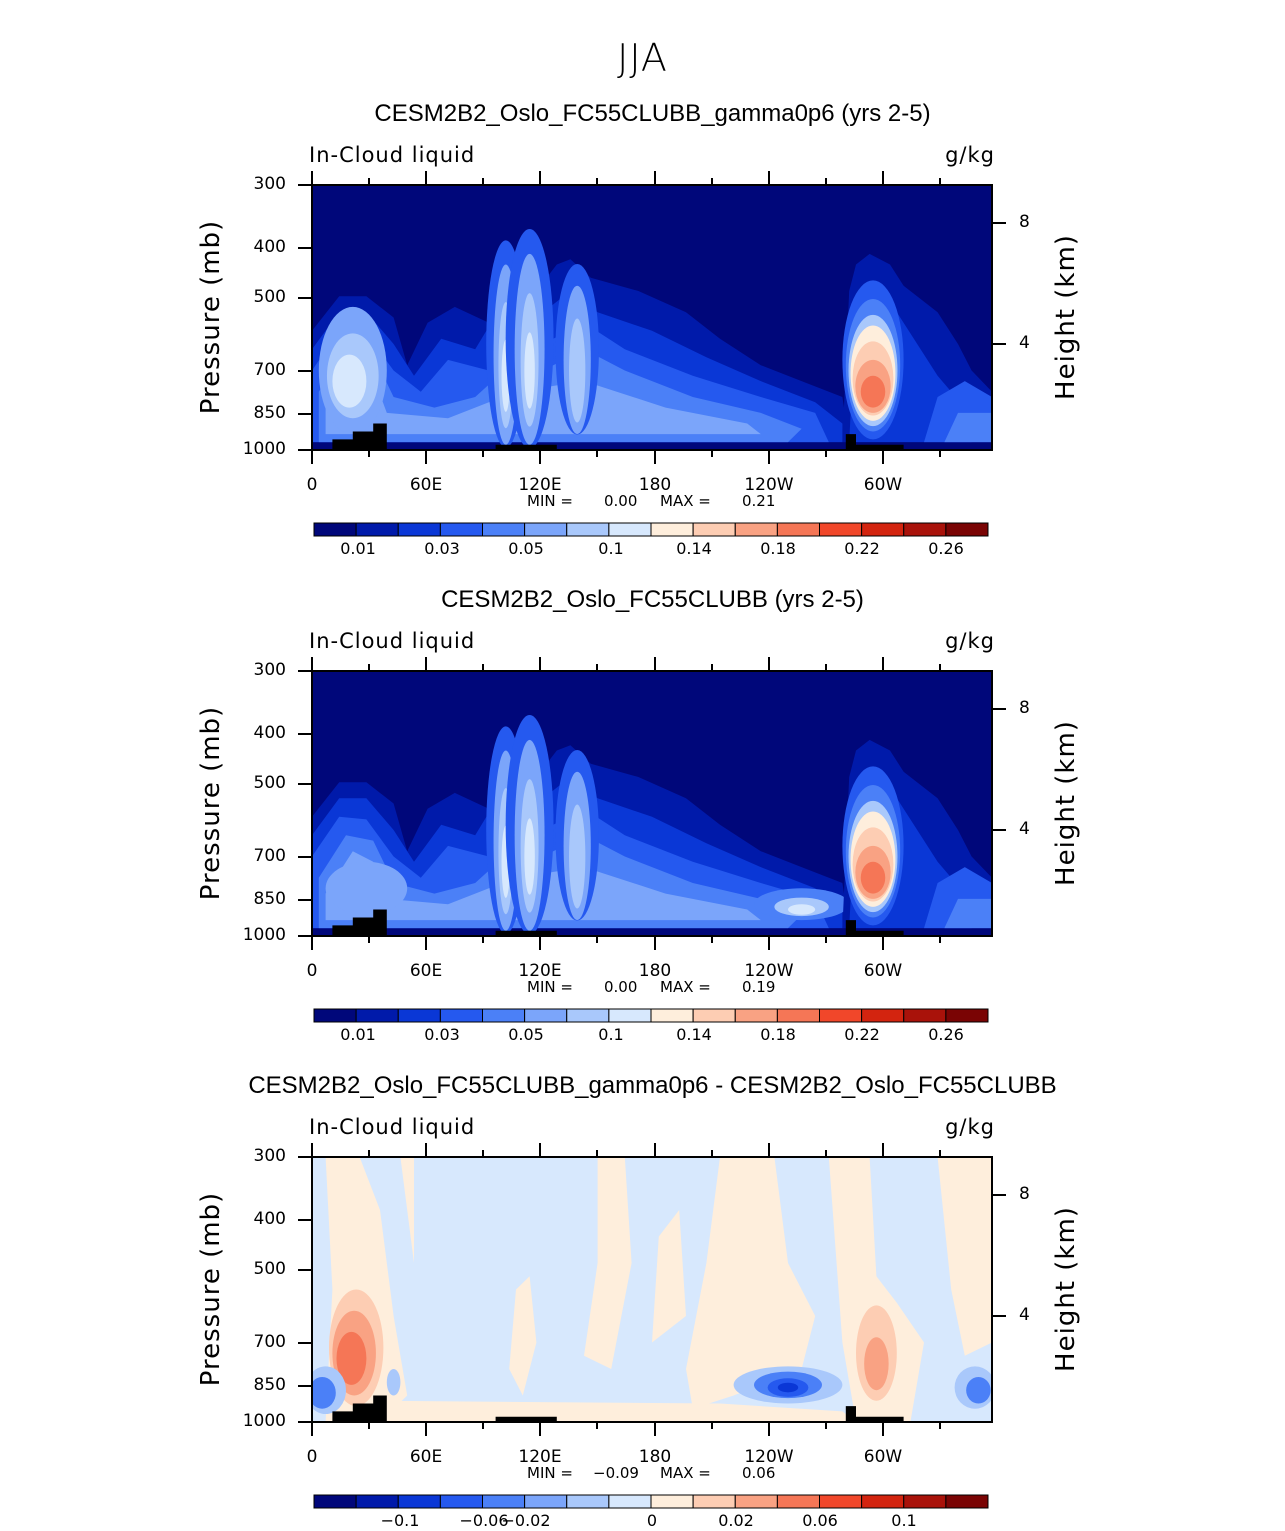 This screenshot has width=1285, height=1531. What do you see at coordinates (426, 1457) in the screenshot?
I see `panel-3-xtick-60E: 60E` at bounding box center [426, 1457].